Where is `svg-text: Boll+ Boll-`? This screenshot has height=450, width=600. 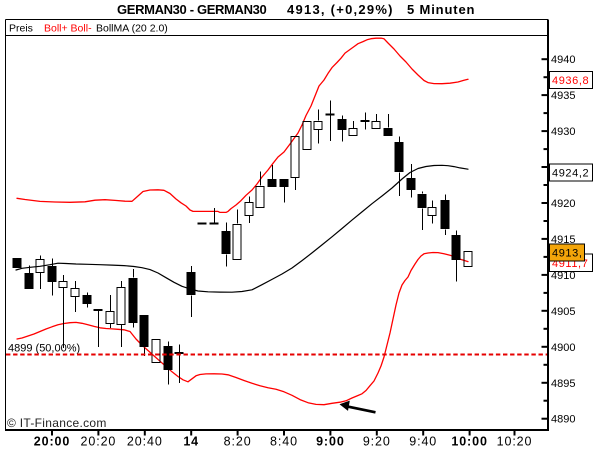 svg-text: Boll+ Boll- is located at coordinates (68, 29).